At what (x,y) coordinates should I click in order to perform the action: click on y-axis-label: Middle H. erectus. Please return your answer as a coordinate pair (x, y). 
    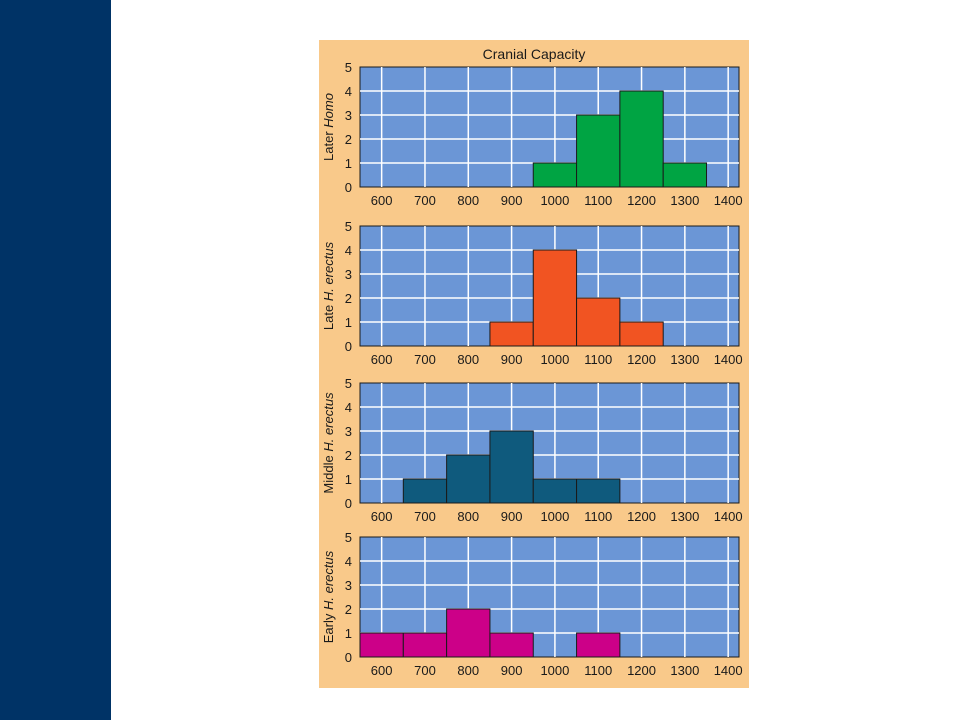
    Looking at the image, I should click on (328, 443).